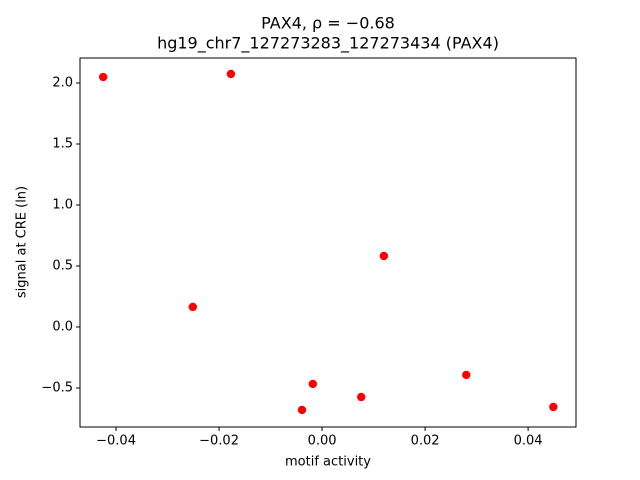  Describe the element at coordinates (219, 441) in the screenshot. I see `x-tick-label: −0.02` at that location.